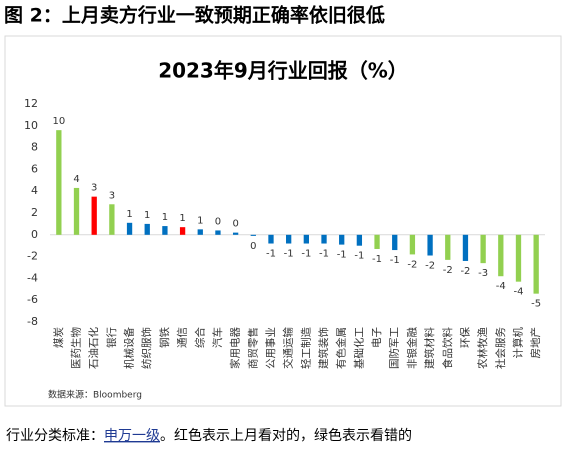  I want to click on y-tick-label: -2, so click(32, 256).